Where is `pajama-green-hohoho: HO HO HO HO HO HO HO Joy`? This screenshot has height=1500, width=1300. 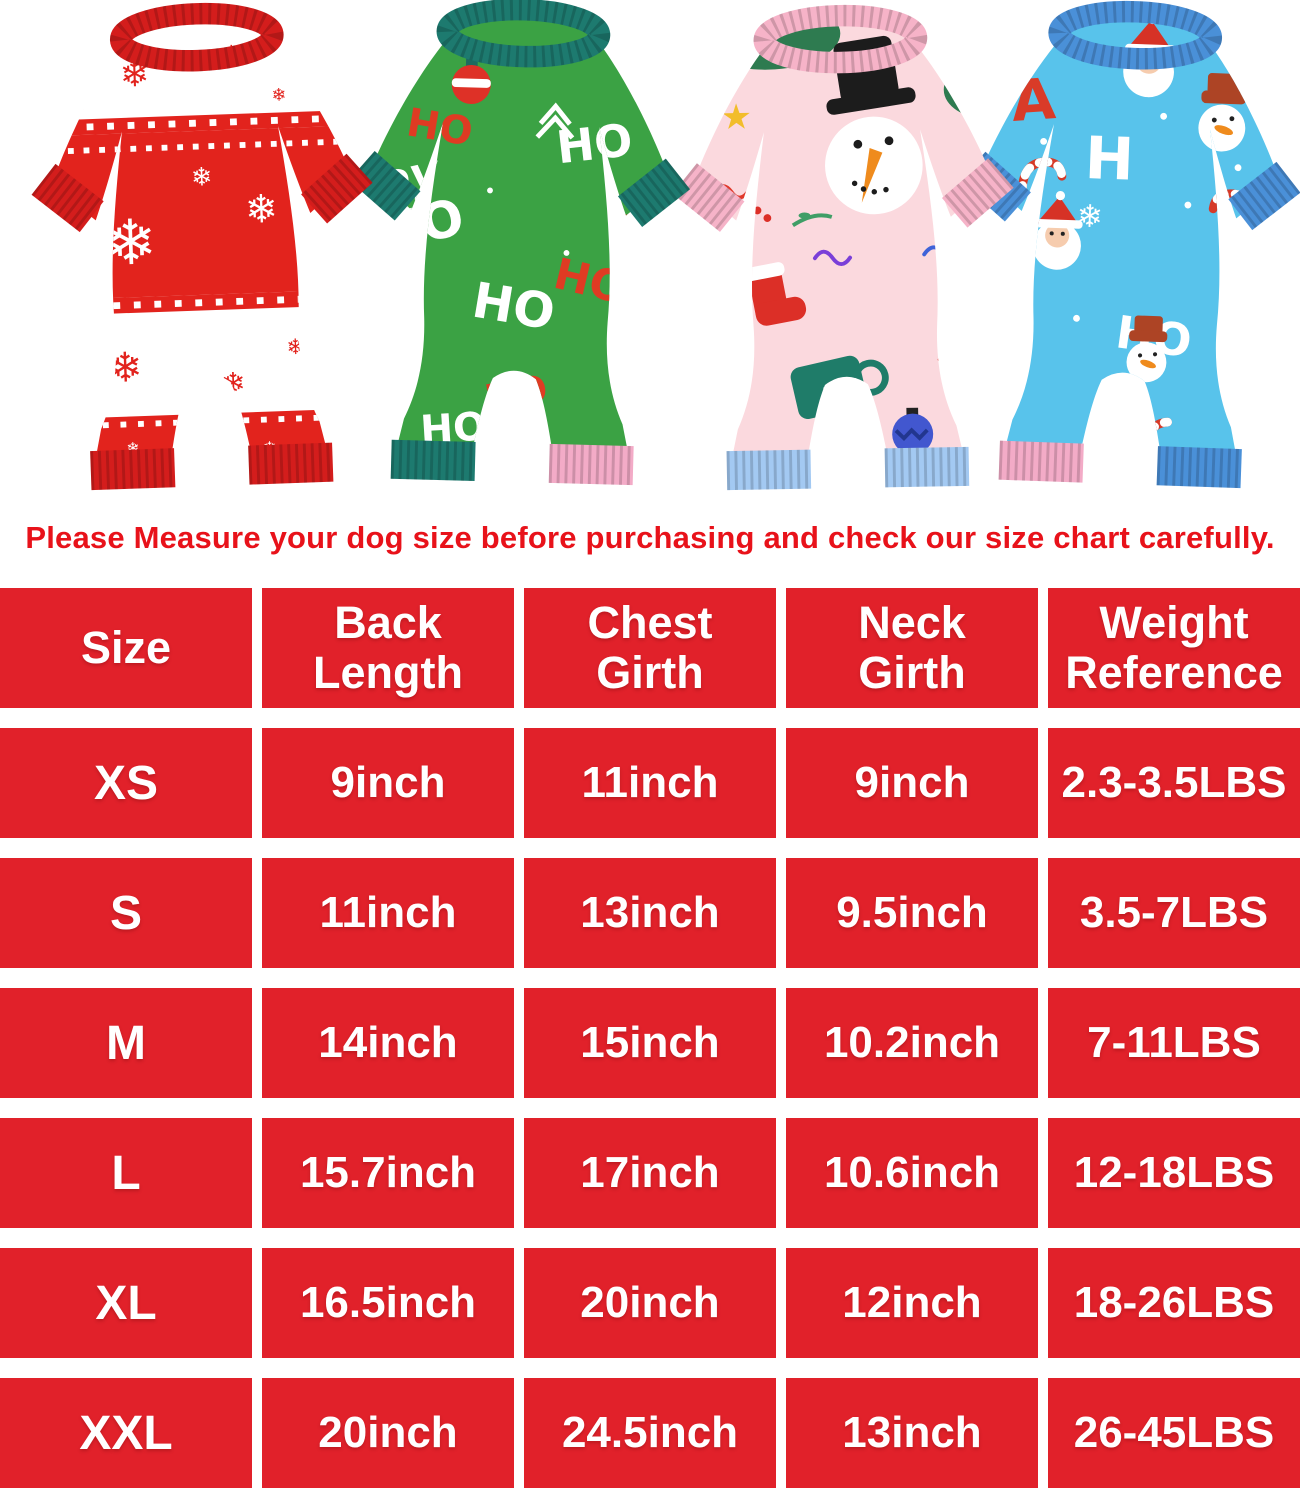
pajama-green-hohoho: HO HO HO HO HO HO HO Joy is located at coordinates (518, 244).